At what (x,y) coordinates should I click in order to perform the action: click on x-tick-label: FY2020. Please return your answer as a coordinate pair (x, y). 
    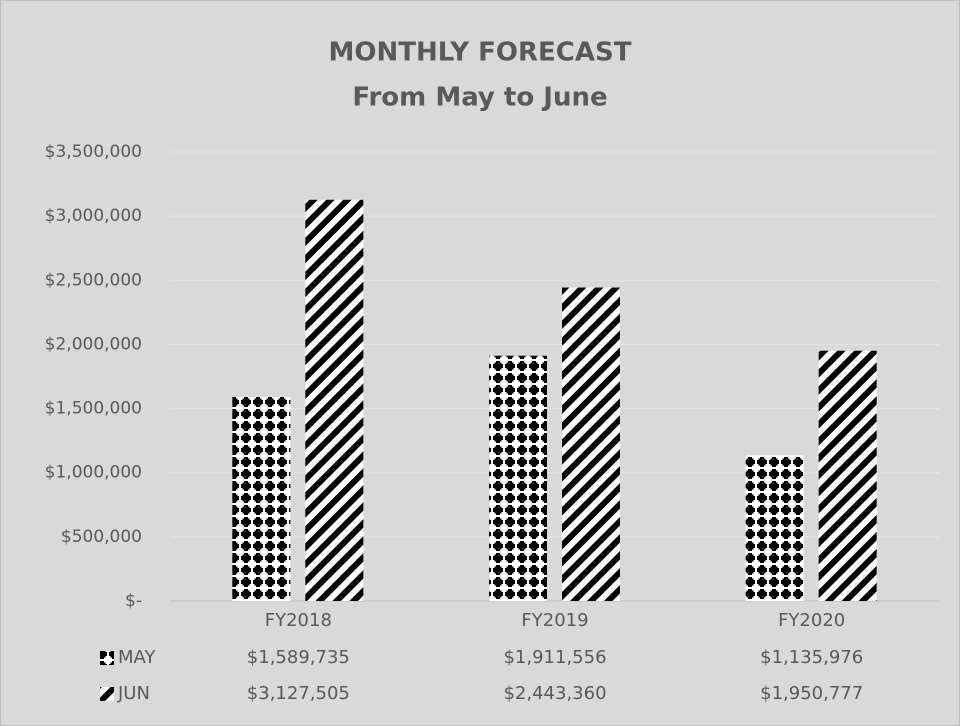
    Looking at the image, I should click on (811, 620).